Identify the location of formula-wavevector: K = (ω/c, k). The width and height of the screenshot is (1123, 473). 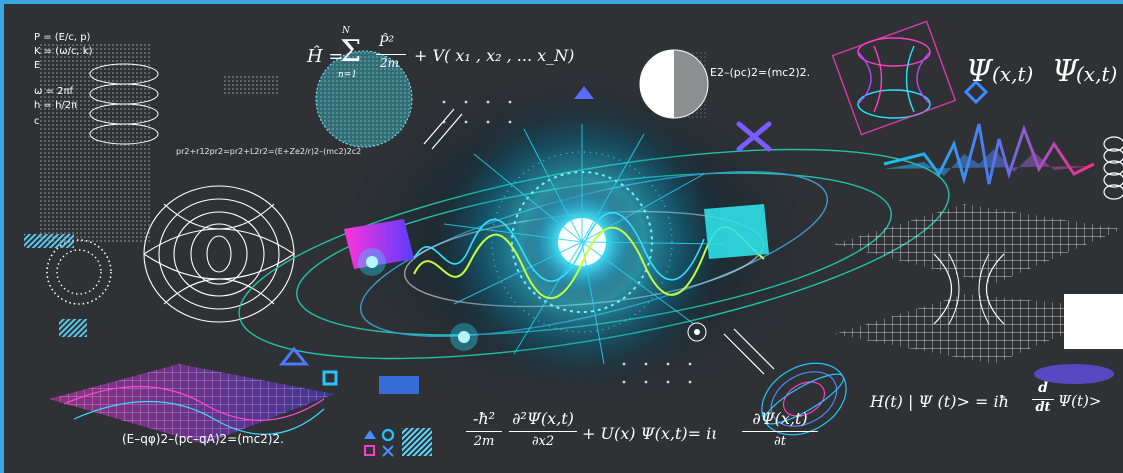
(63, 51).